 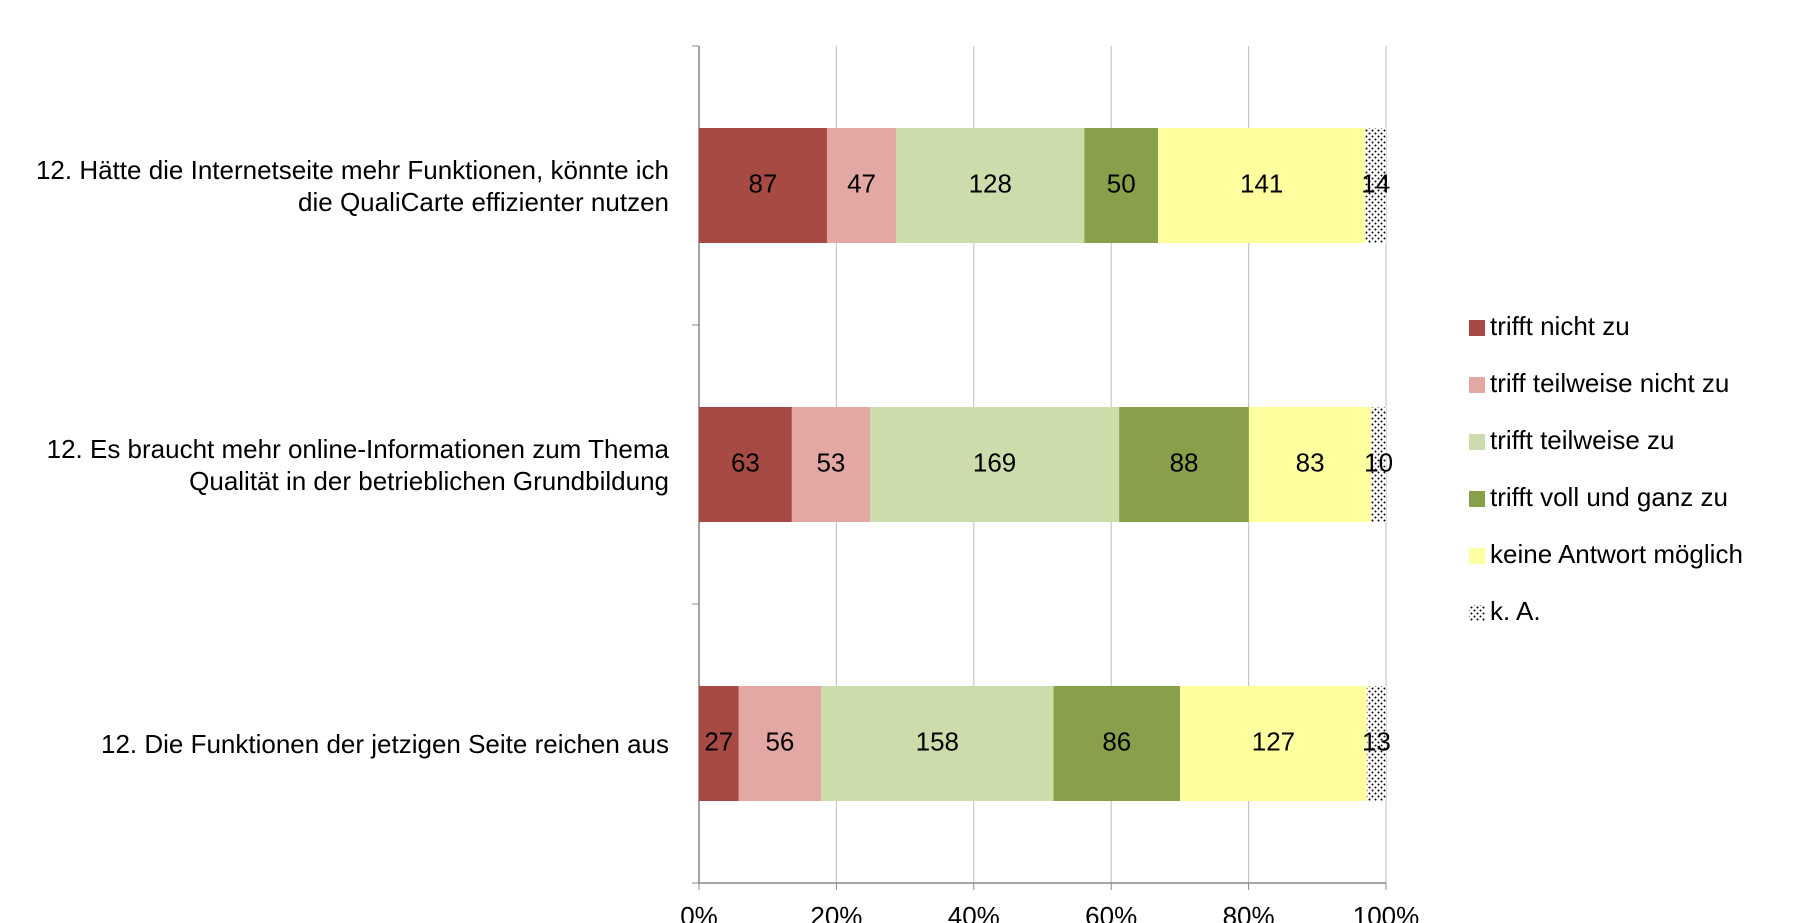 I want to click on x-tick-label: 60%, so click(x=1111, y=912).